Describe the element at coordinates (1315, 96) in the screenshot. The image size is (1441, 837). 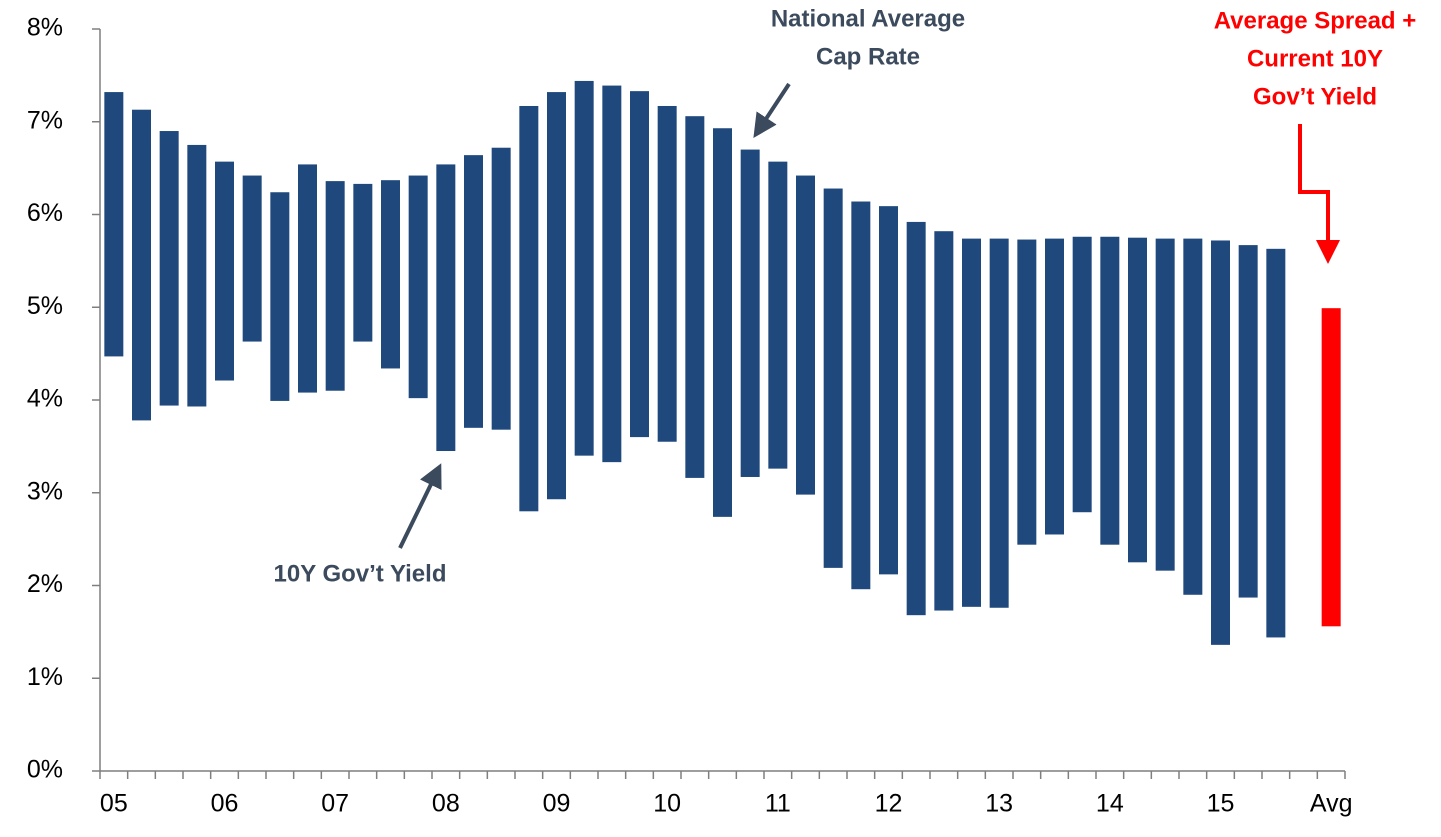
I see `annotation: Gov’t Yield` at that location.